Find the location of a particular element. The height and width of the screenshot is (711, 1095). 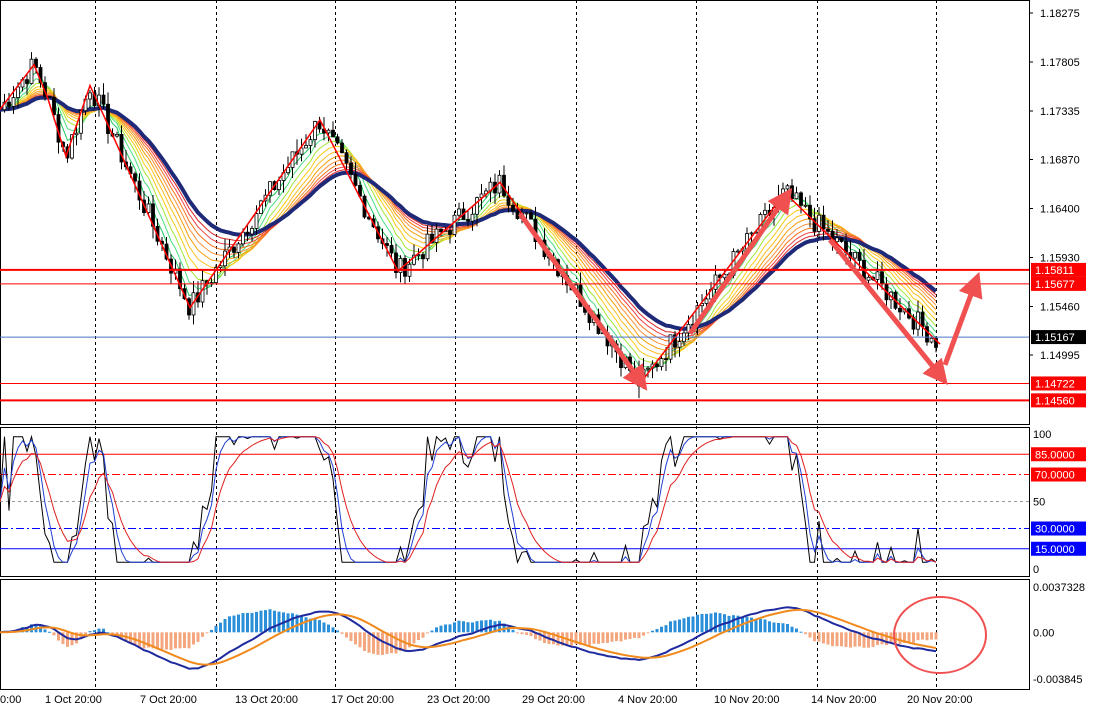

price-level-label: 1.15811 is located at coordinates (1054, 271).